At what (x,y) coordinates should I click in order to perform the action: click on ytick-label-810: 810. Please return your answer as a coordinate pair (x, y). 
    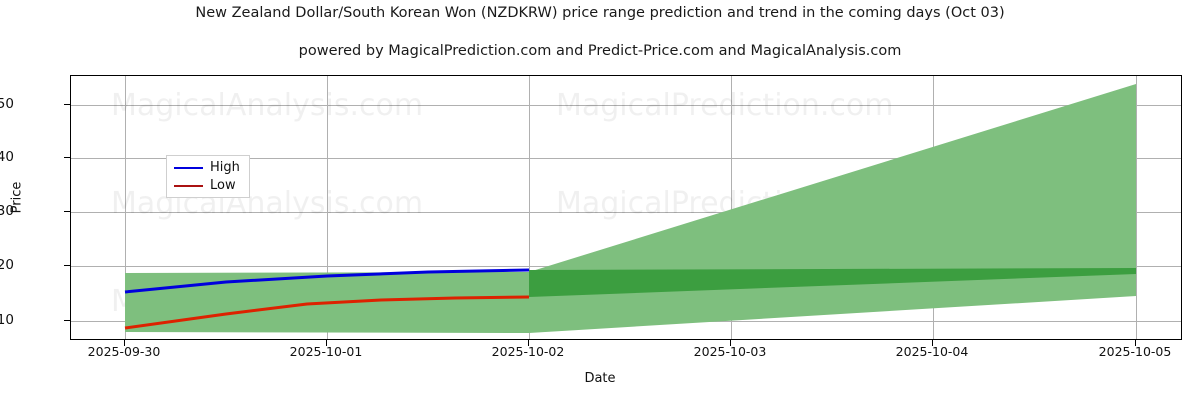
    Looking at the image, I should click on (7, 320).